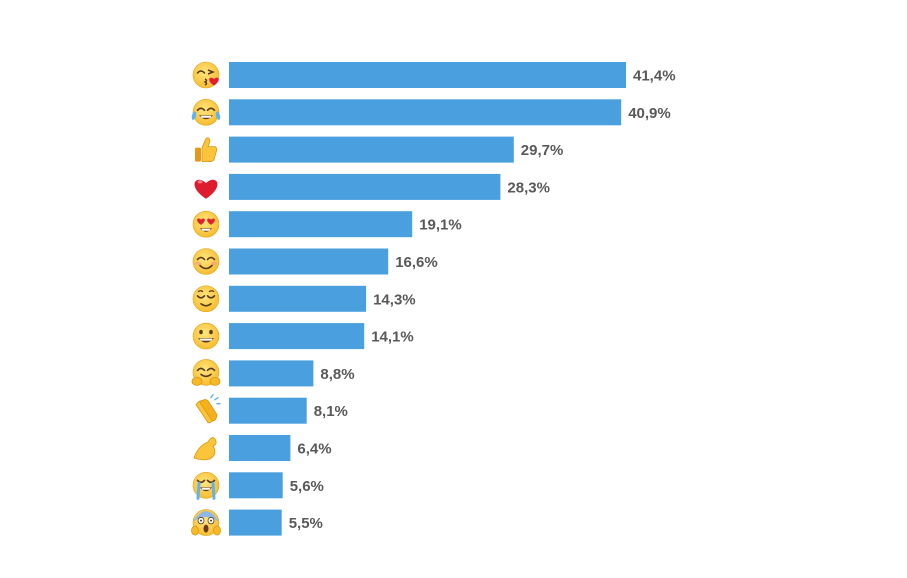  What do you see at coordinates (392, 337) in the screenshot?
I see `data-label-grinning-face: 14,1%` at bounding box center [392, 337].